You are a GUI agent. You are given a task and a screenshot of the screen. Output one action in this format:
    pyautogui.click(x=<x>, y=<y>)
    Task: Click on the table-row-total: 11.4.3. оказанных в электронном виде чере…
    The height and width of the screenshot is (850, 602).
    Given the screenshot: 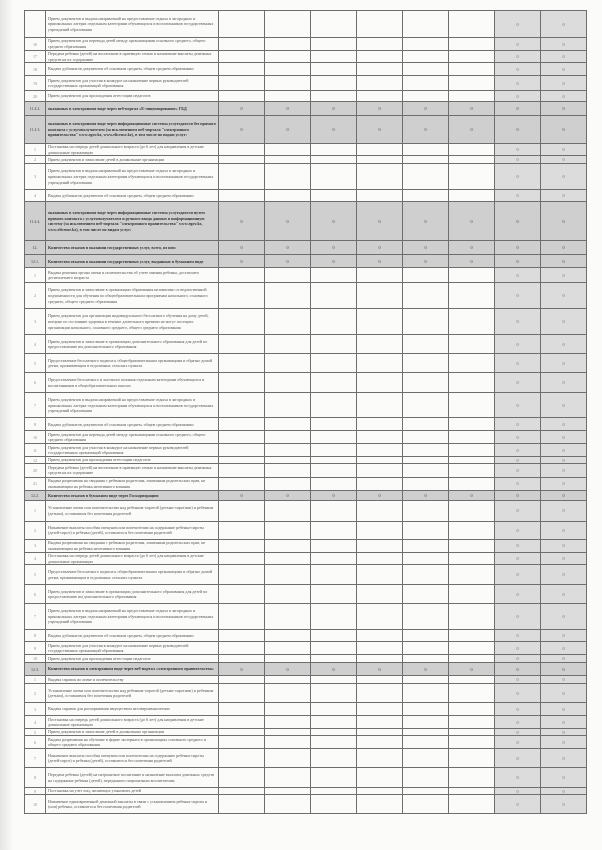 What is the action you would take?
    pyautogui.click(x=305, y=130)
    